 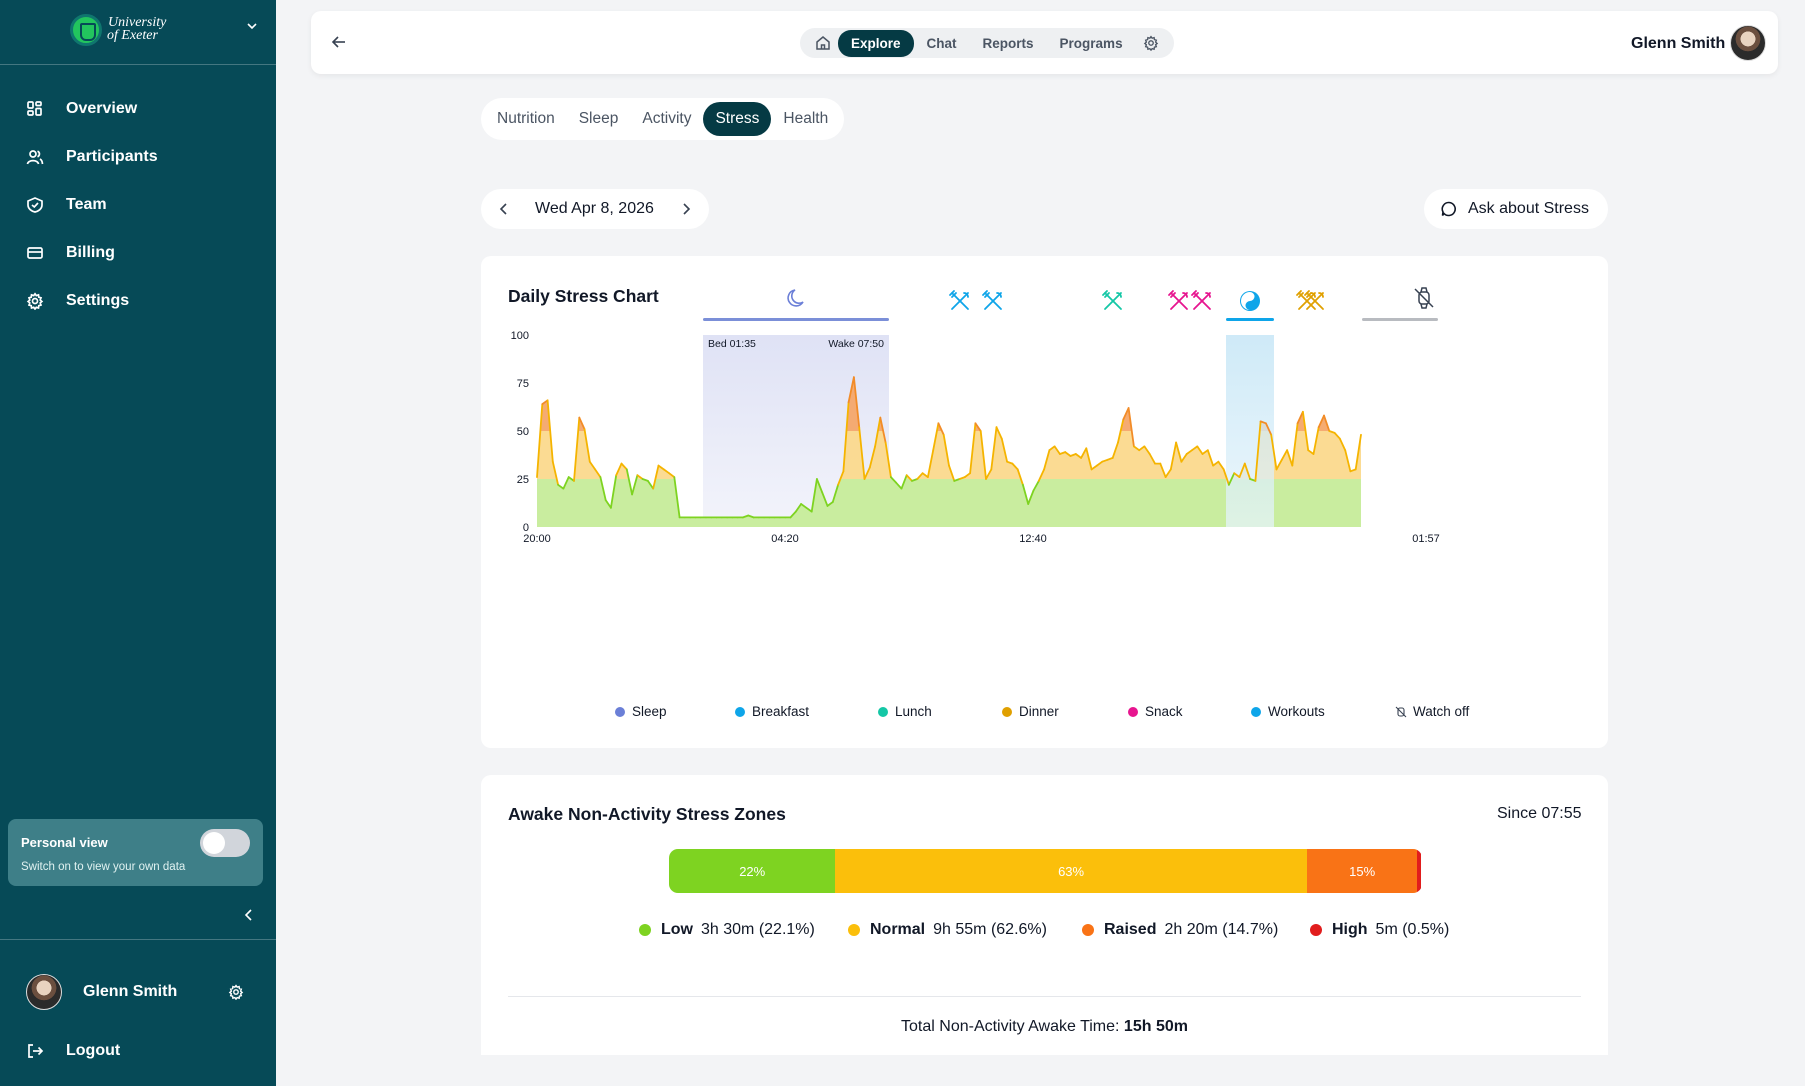 I want to click on user-settings-icon, so click(x=236, y=992).